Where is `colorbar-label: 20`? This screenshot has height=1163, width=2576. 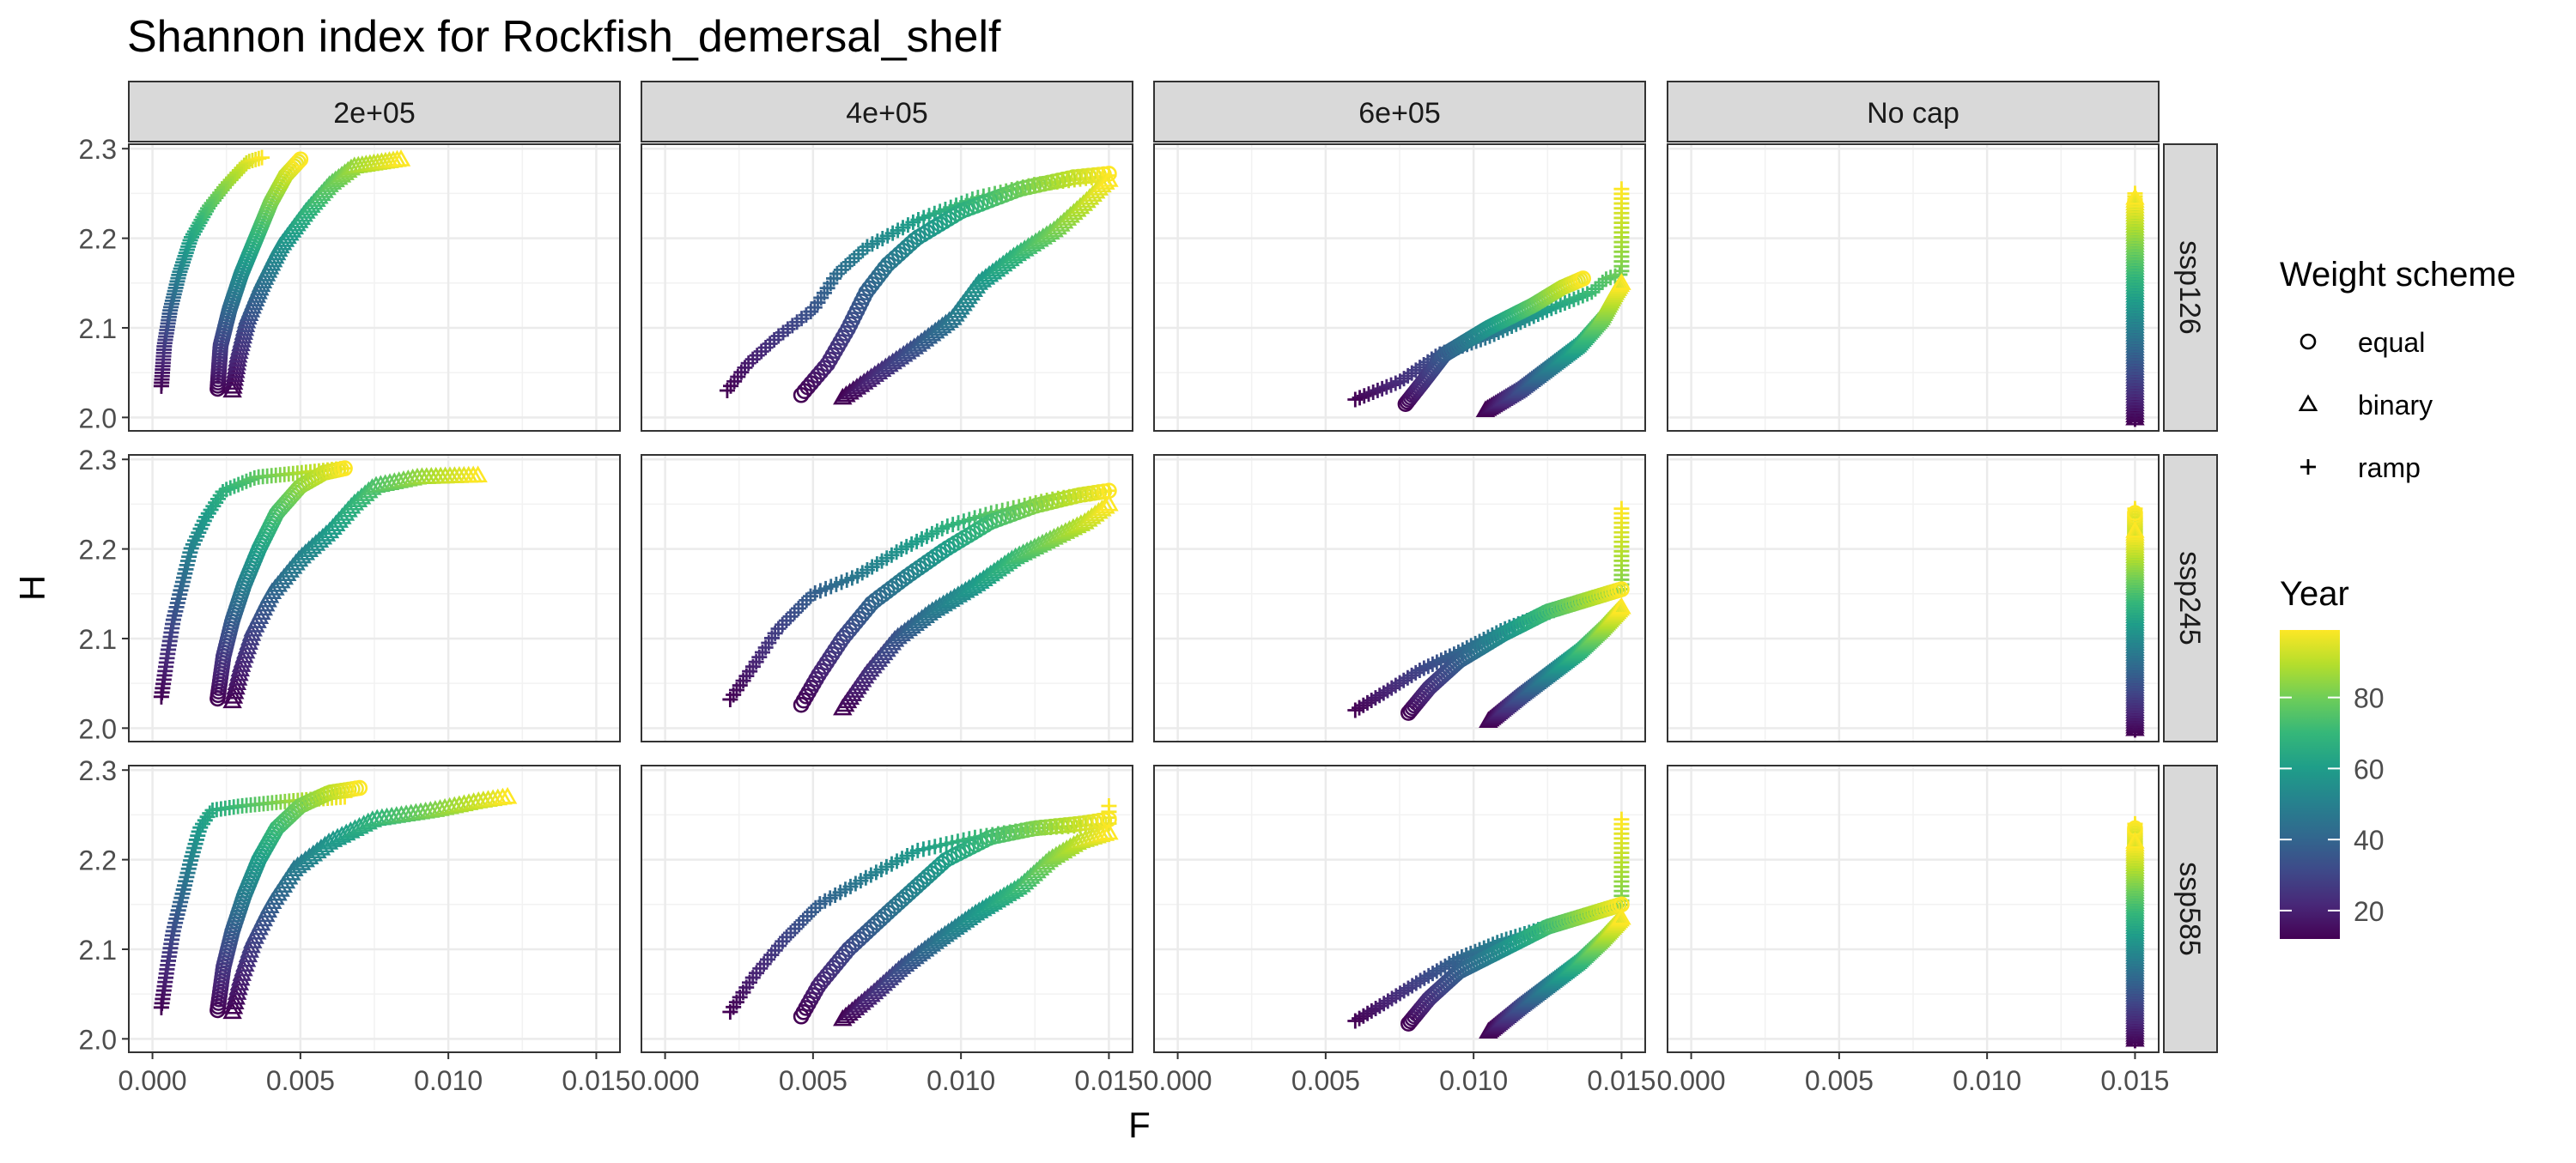
colorbar-label: 20 is located at coordinates (2369, 912).